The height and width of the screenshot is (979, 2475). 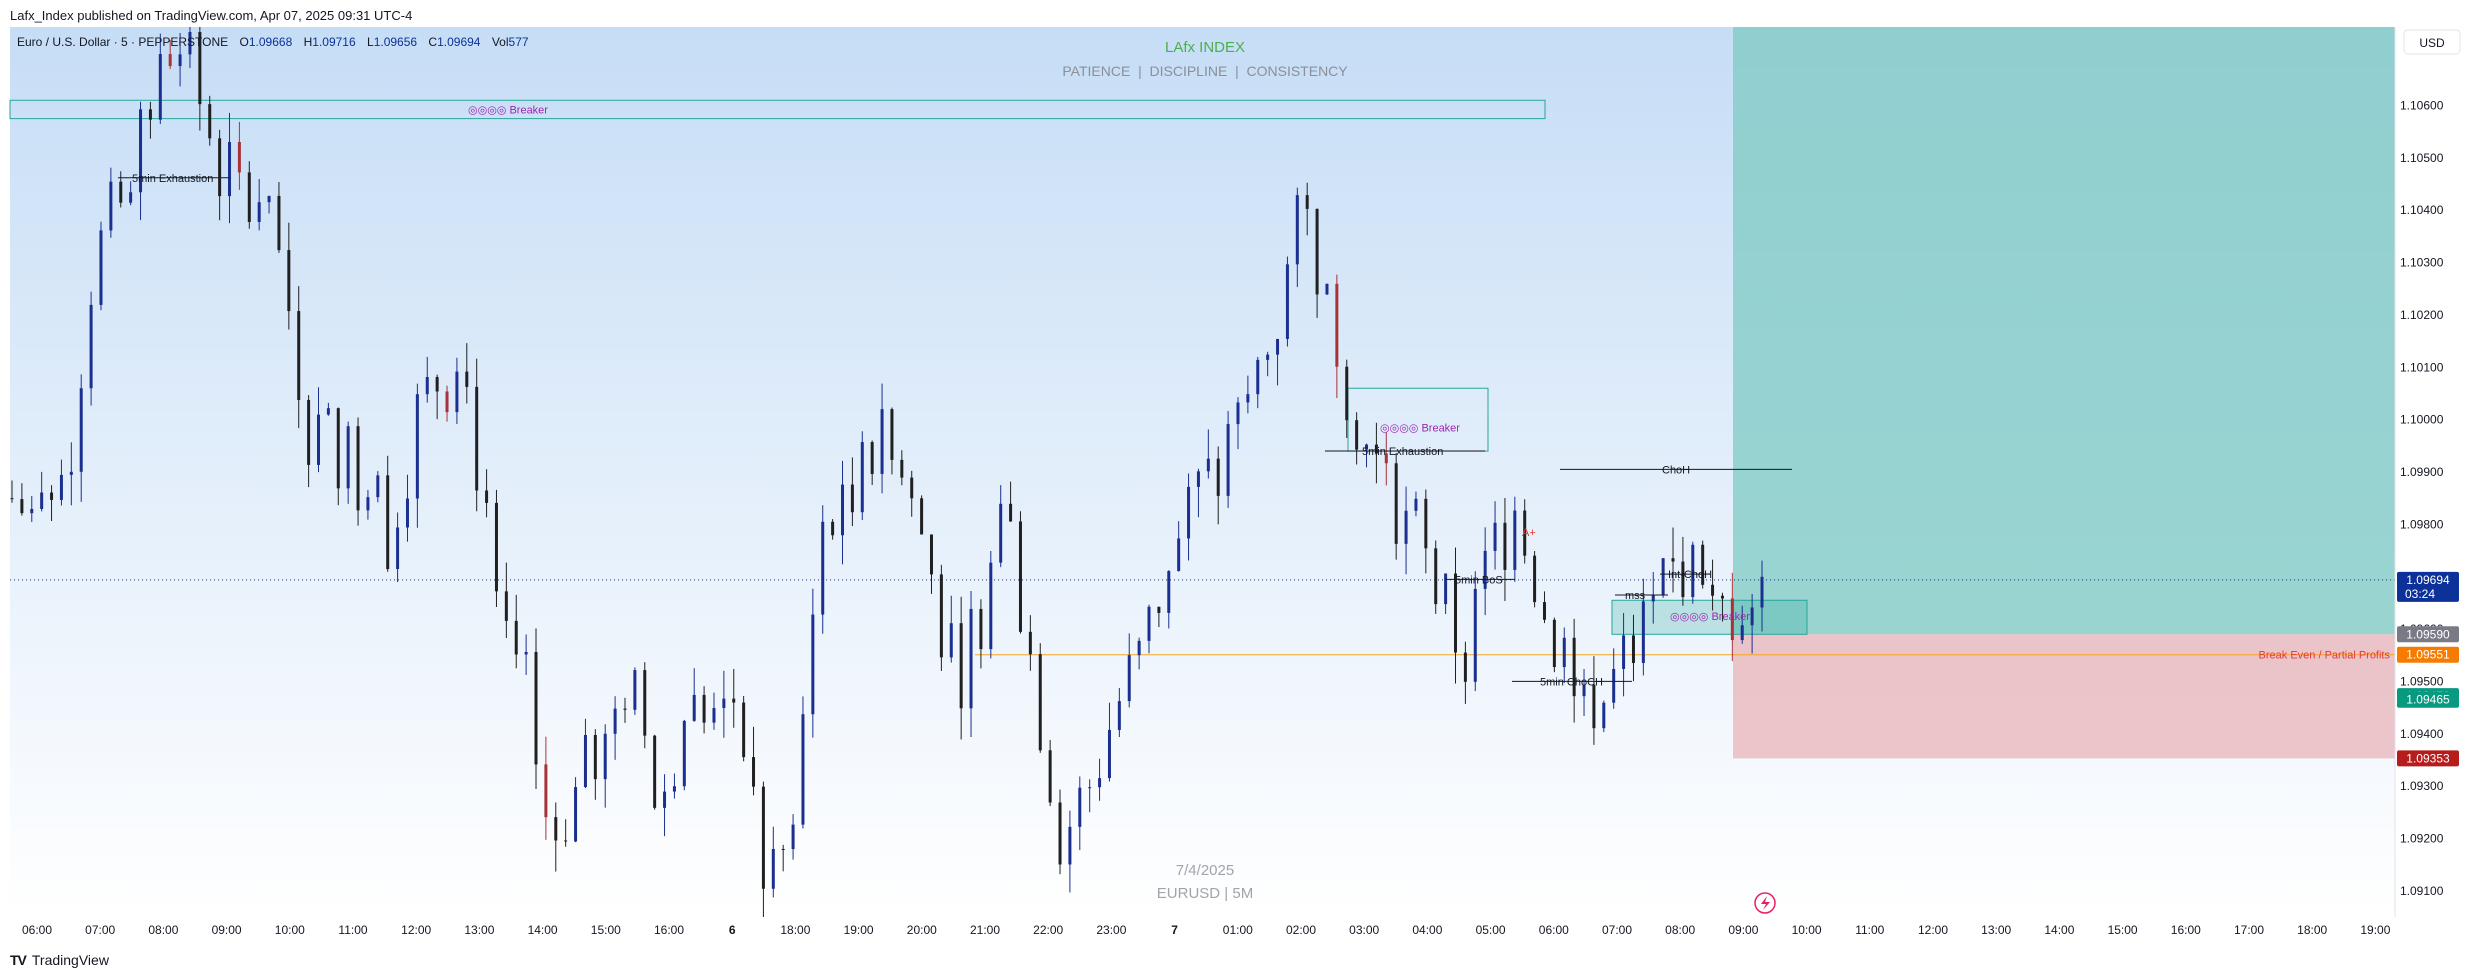 I want to click on currency-label: USD, so click(x=2432, y=43).